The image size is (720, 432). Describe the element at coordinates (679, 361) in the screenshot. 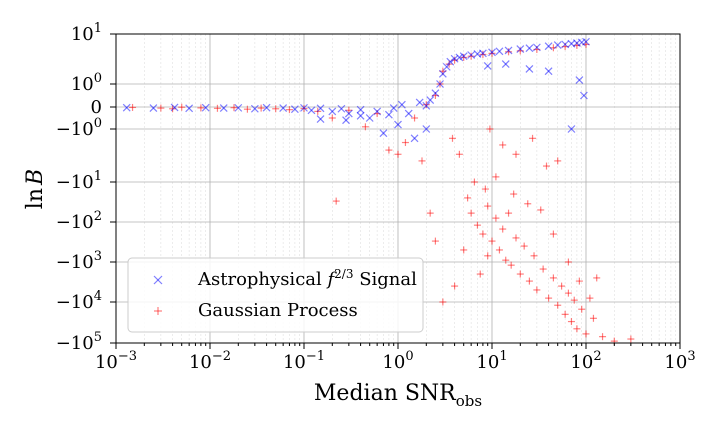

I see `x-tick-label: 10³` at that location.